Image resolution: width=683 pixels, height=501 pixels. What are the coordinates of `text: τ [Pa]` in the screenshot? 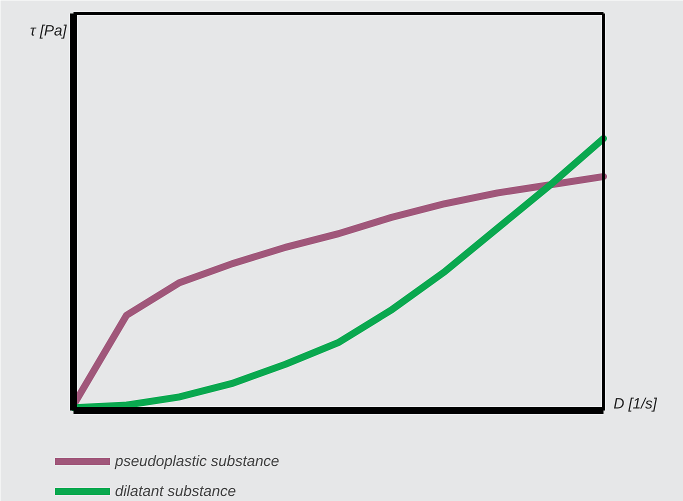 It's located at (49, 31).